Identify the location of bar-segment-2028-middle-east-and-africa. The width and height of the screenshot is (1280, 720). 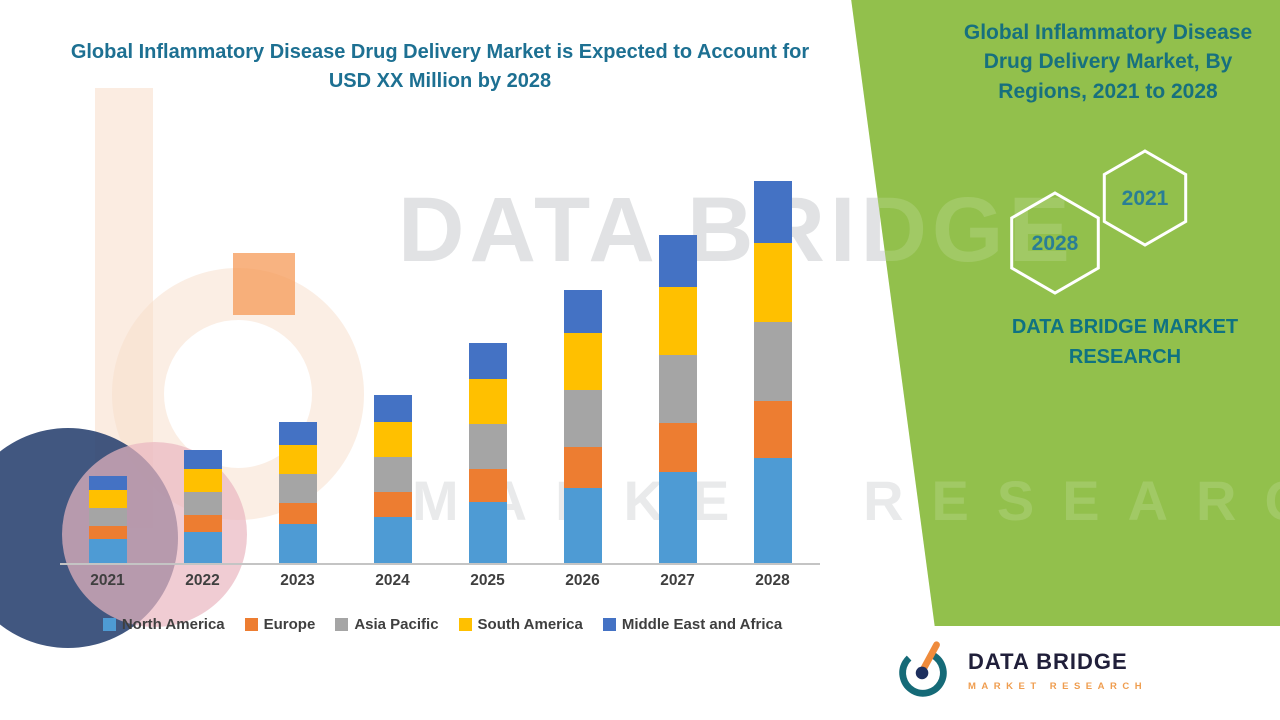
(772, 212).